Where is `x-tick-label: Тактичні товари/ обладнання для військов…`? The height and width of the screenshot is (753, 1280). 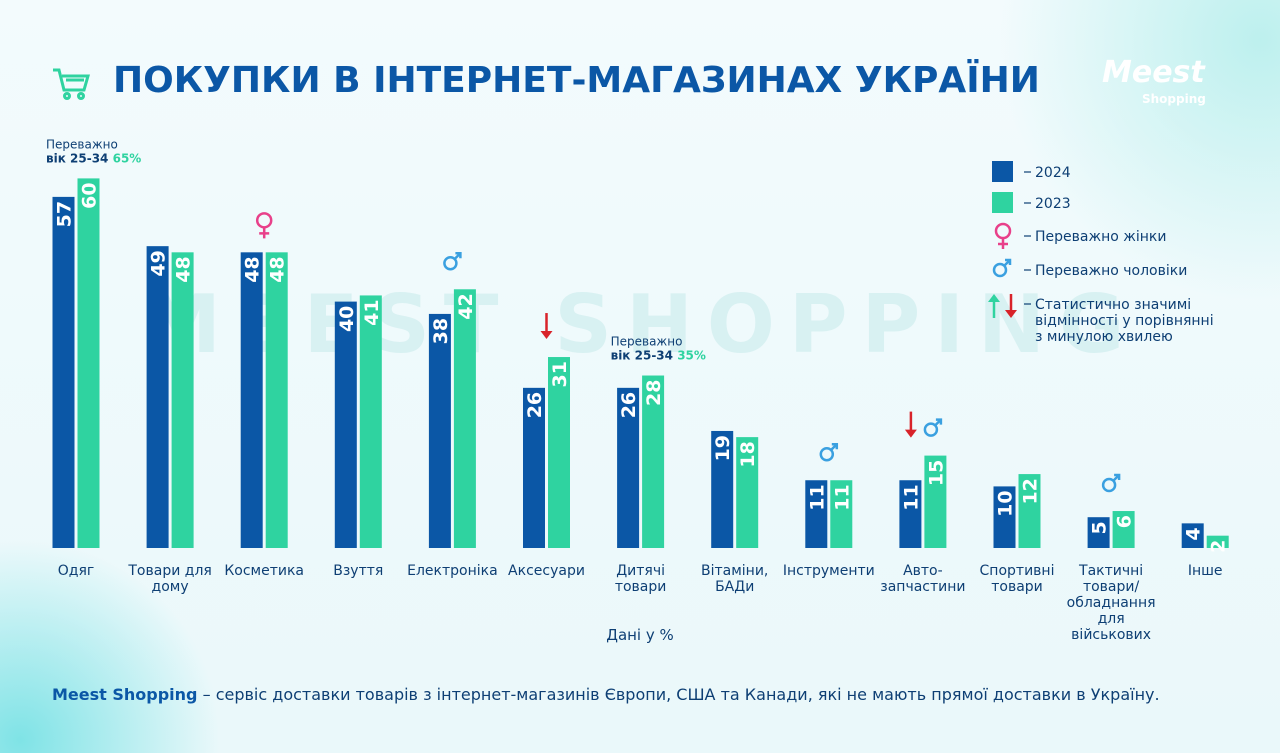 x-tick-label: Тактичні товари/ обладнання для військов… is located at coordinates (1111, 603).